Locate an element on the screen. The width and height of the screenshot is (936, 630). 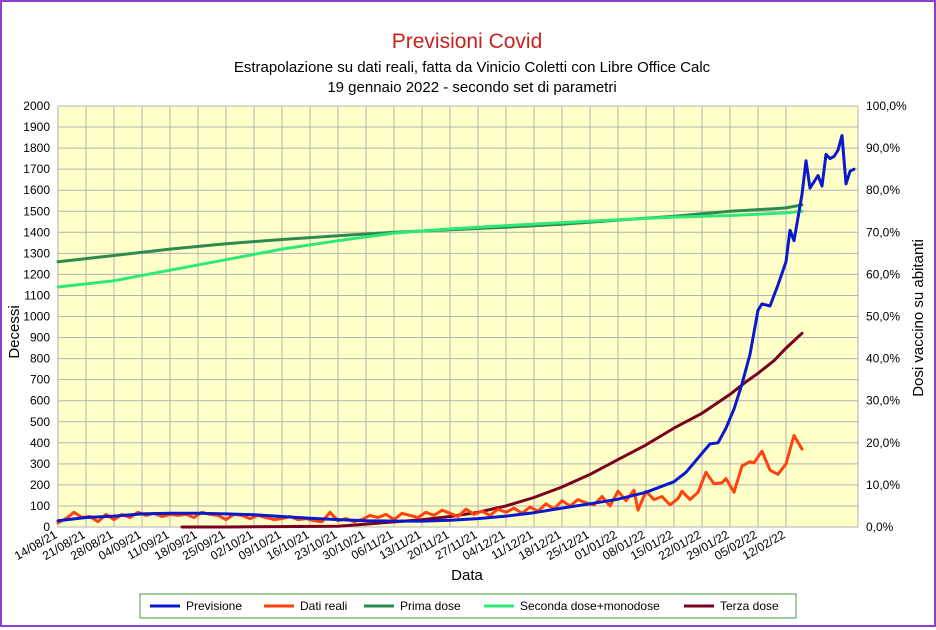
y-tick-label: 200 is located at coordinates (40, 485).